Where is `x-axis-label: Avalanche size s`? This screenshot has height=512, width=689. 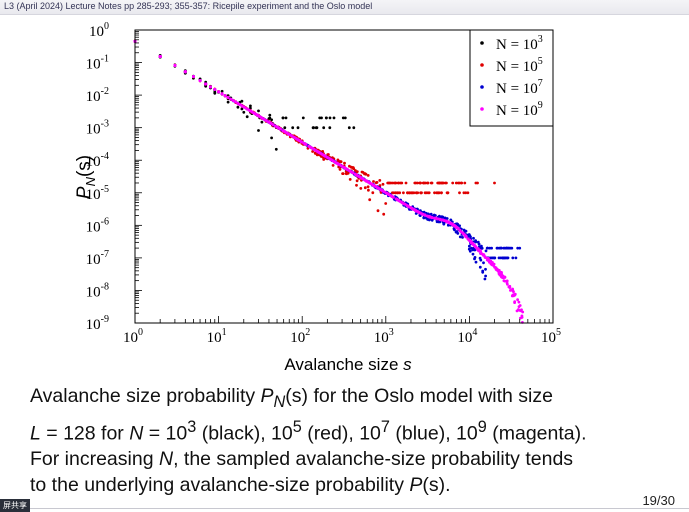 x-axis-label: Avalanche size s is located at coordinates (348, 364).